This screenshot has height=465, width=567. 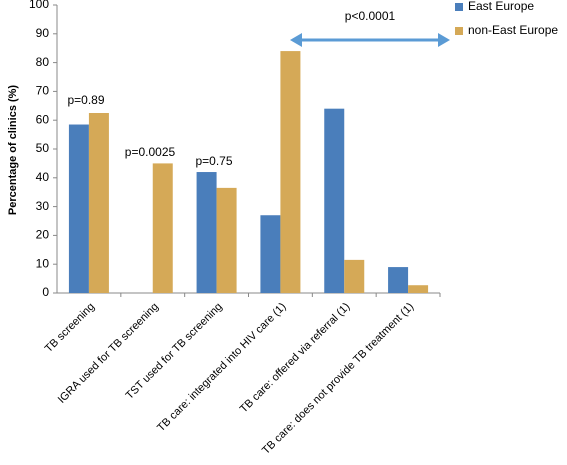 I want to click on annotation: p<0.0001, so click(x=370, y=16).